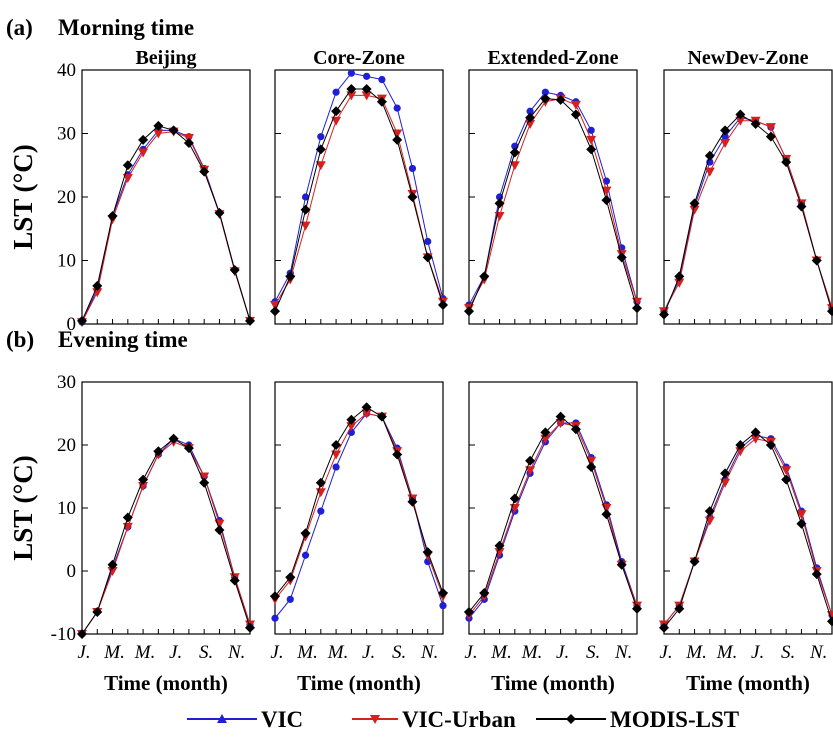  What do you see at coordinates (359, 683) in the screenshot?
I see `x-axis-label: Time (month)` at bounding box center [359, 683].